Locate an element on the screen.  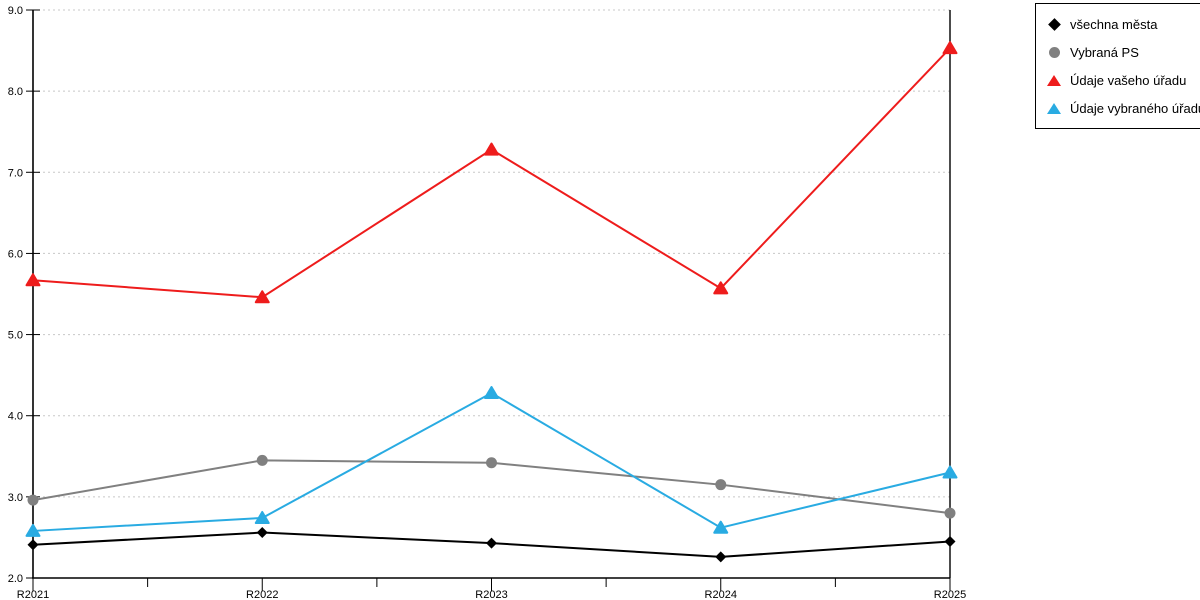
legend-label: všechna města is located at coordinates (1114, 24).